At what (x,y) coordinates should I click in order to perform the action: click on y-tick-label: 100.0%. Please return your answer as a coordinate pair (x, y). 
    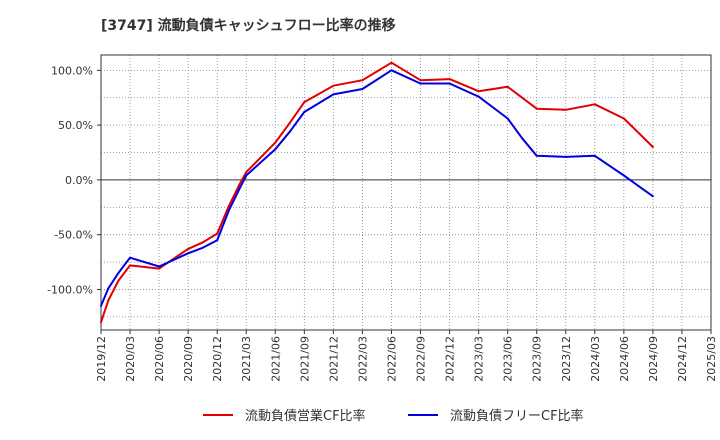
    Looking at the image, I should click on (72, 70).